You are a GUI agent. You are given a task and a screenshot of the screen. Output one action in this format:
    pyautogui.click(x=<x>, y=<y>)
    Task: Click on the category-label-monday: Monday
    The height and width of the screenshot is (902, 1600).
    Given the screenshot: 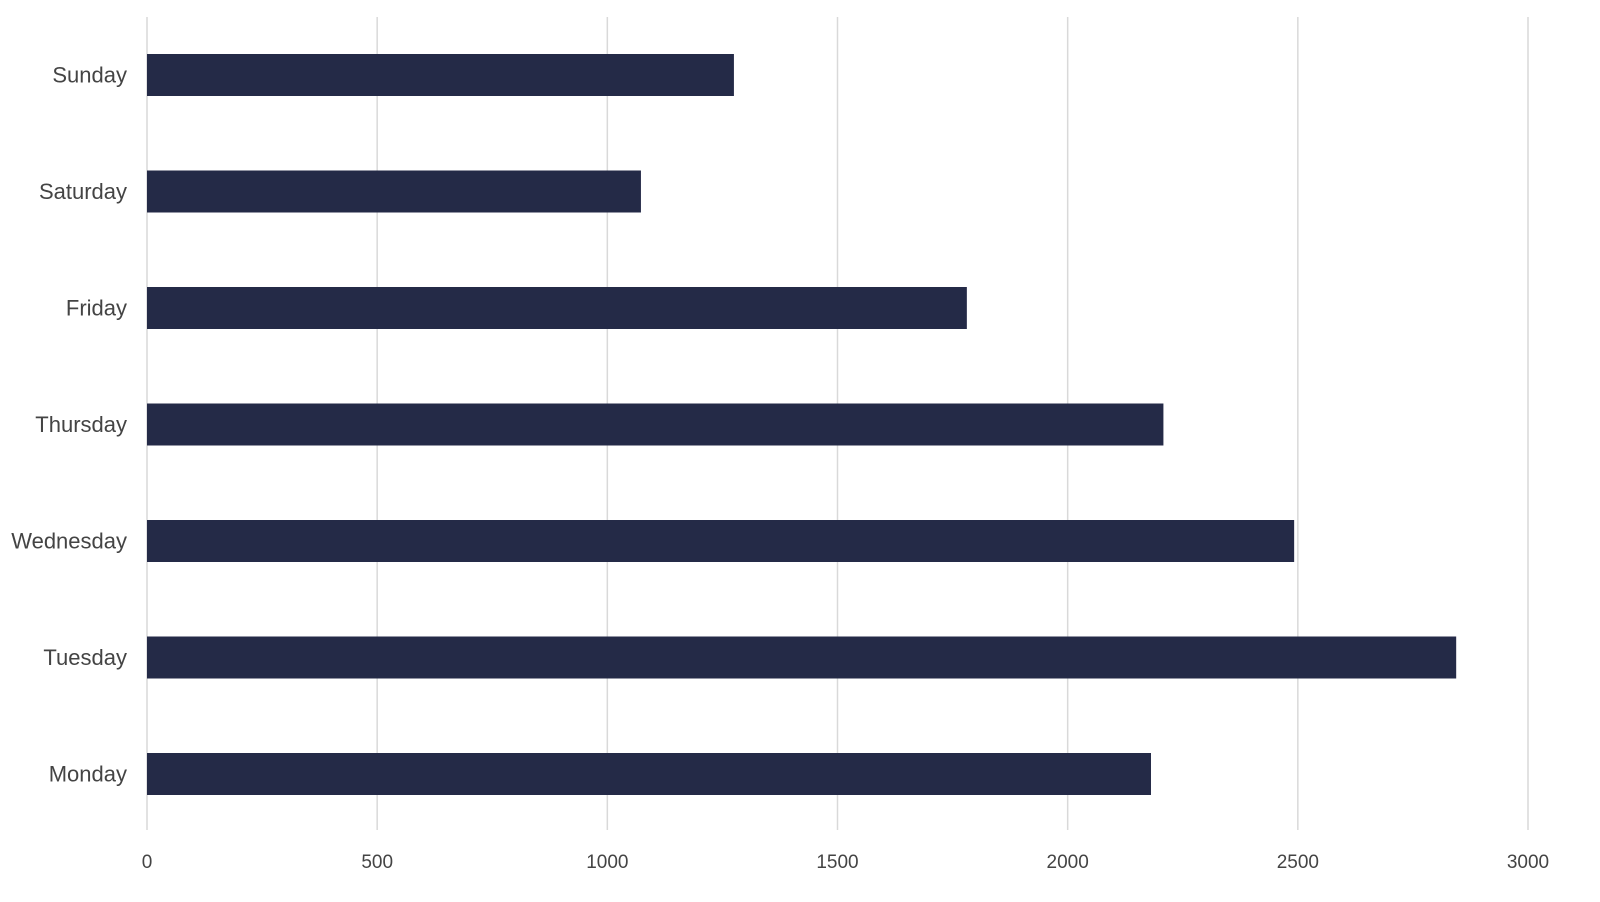 What is the action you would take?
    pyautogui.click(x=88, y=774)
    